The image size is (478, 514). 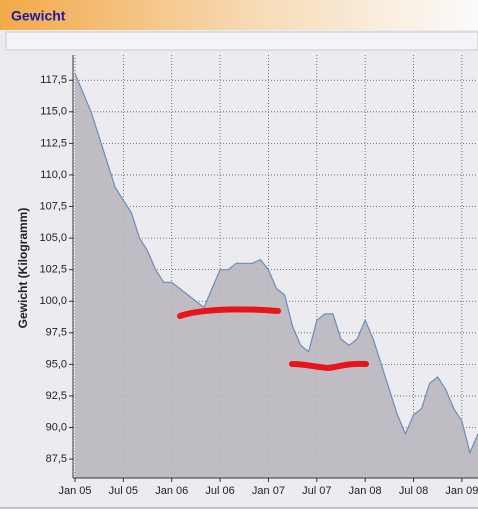 I want to click on x-tick-label: Jul 07, so click(x=316, y=491).